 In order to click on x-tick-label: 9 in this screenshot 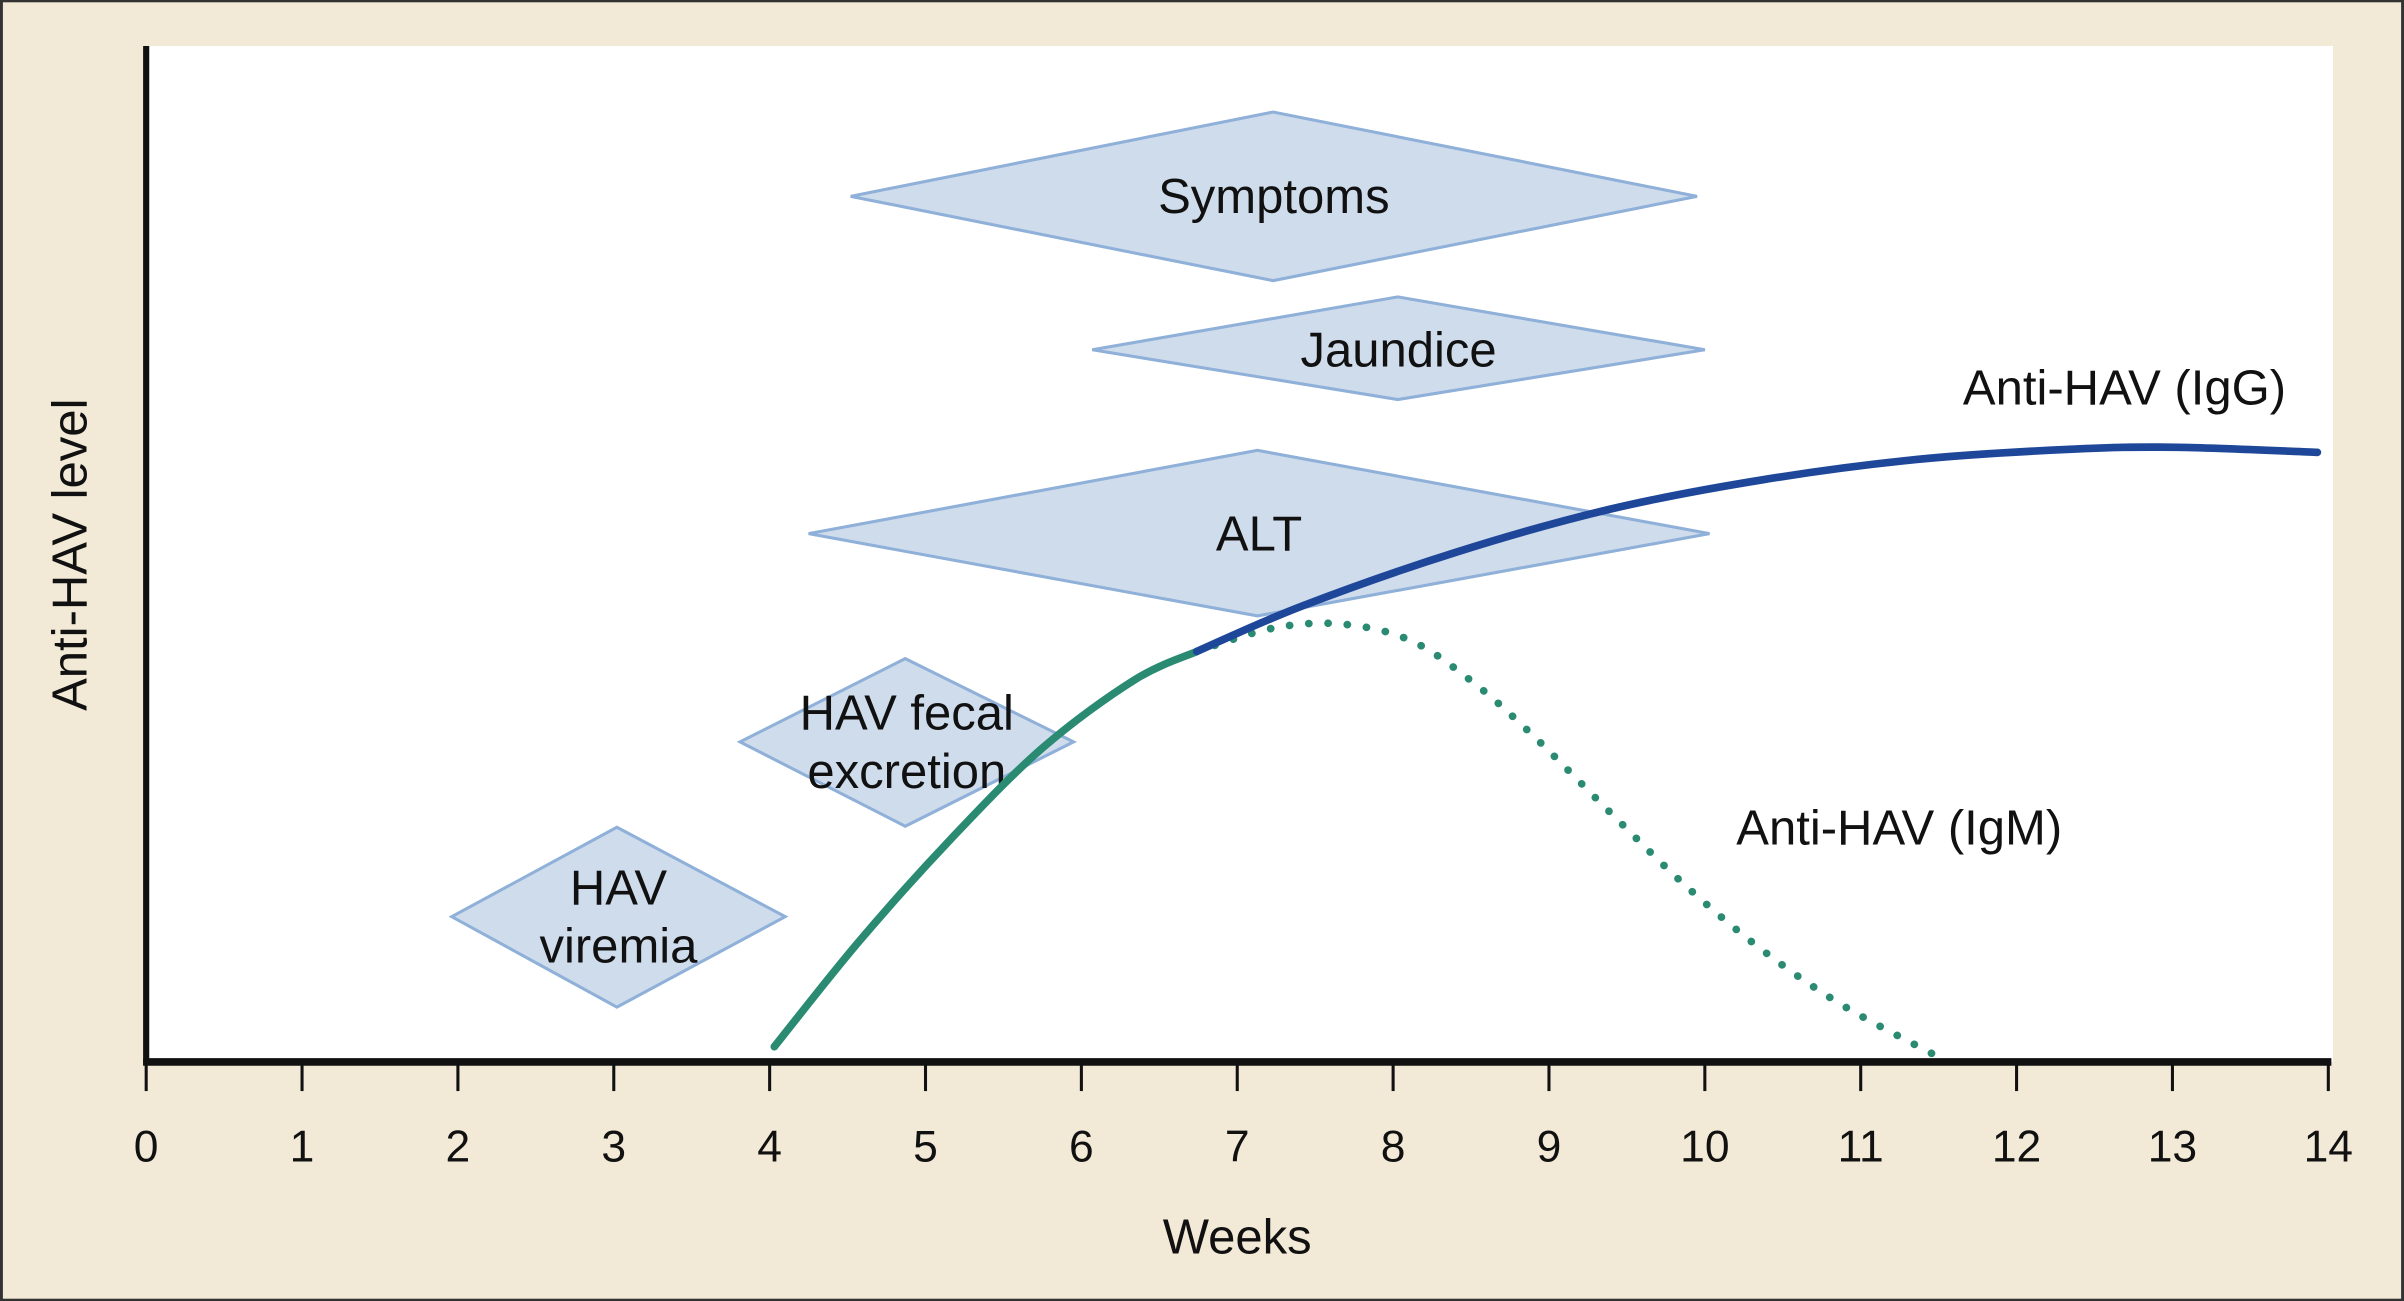, I will do `click(1549, 1147)`.